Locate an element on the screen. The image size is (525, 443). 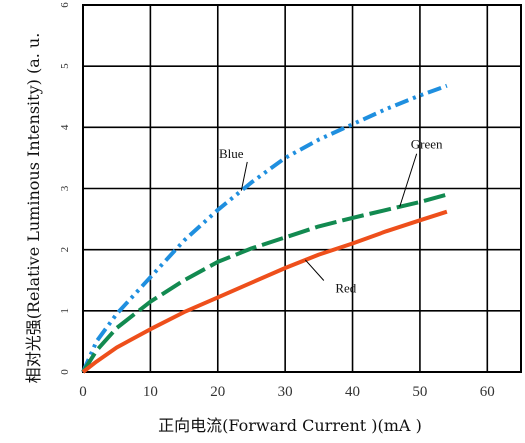
annotation-red: Red is located at coordinates (345, 287).